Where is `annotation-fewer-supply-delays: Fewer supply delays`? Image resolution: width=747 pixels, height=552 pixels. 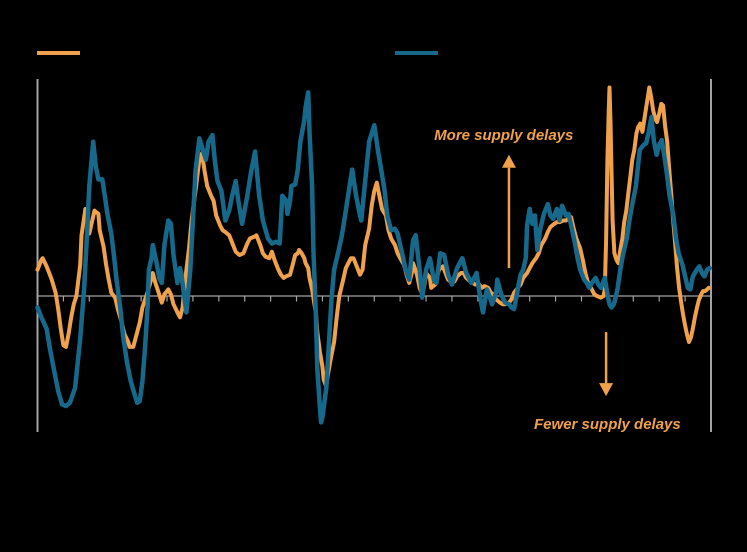 annotation-fewer-supply-delays: Fewer supply delays is located at coordinates (607, 424).